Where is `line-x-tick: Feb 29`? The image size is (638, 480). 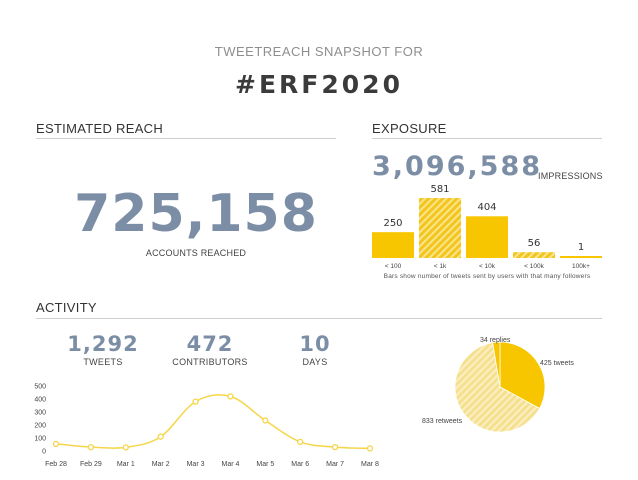 line-x-tick: Feb 29 is located at coordinates (91, 464).